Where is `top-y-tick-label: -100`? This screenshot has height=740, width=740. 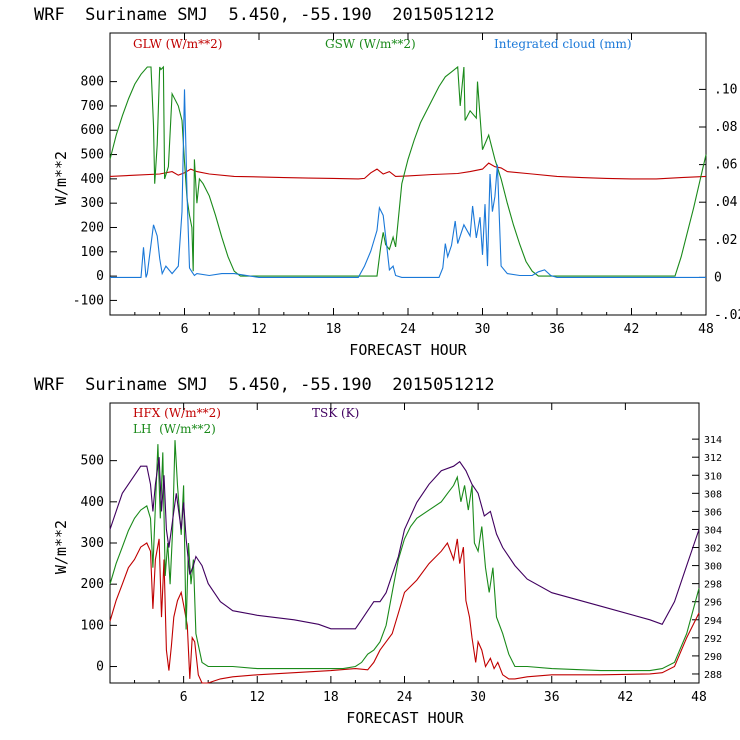
top-y-tick-label: -100 is located at coordinates (88, 300).